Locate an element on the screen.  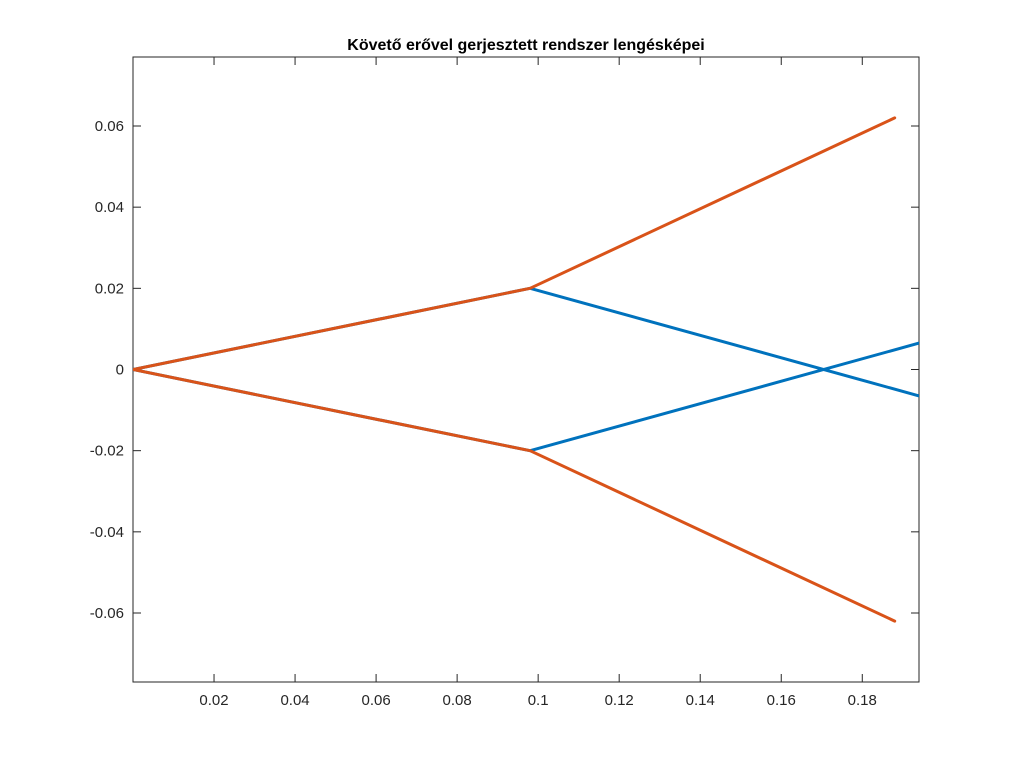
y-tick-label: 0.02 is located at coordinates (109, 288).